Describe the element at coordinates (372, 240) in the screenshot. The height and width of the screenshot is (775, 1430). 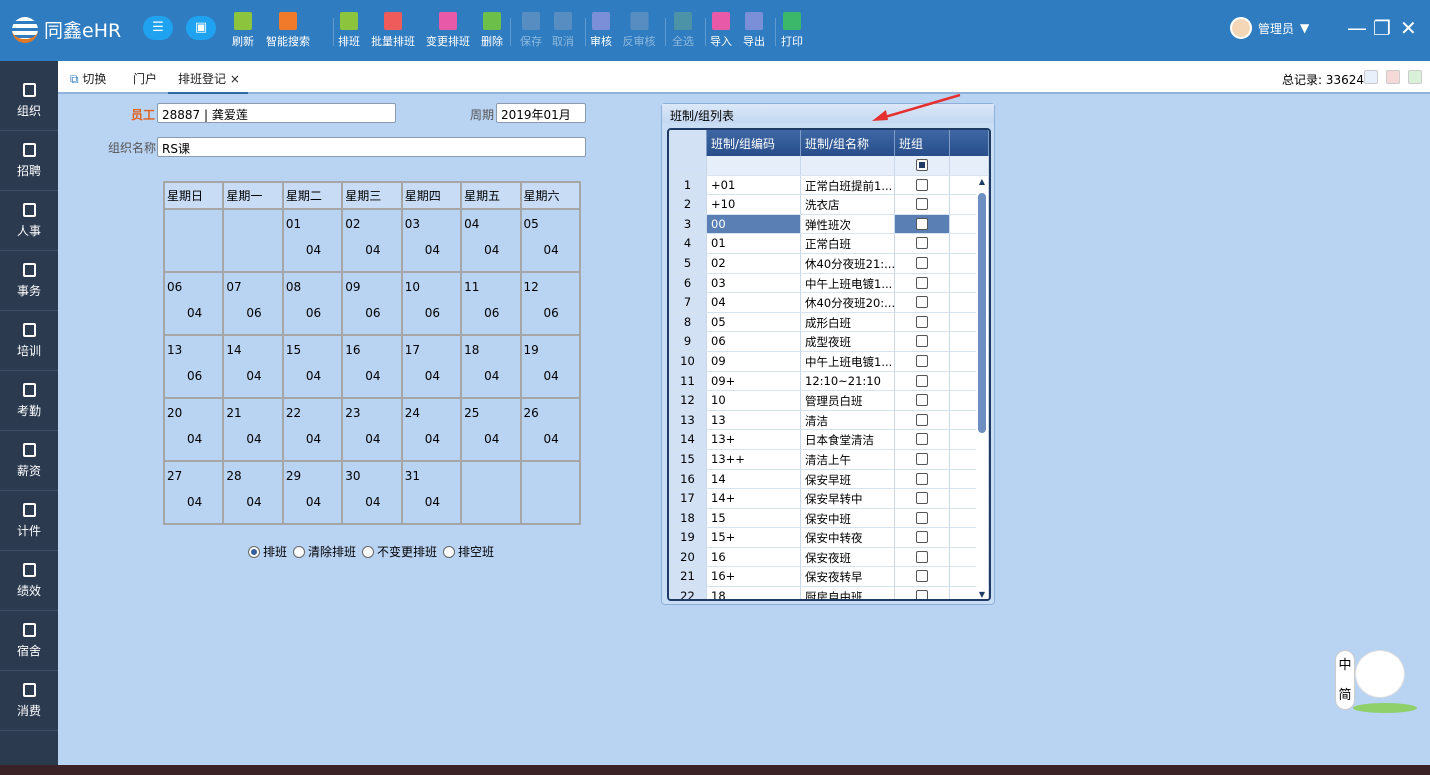
I see `calendar-day-cell: 02 04` at that location.